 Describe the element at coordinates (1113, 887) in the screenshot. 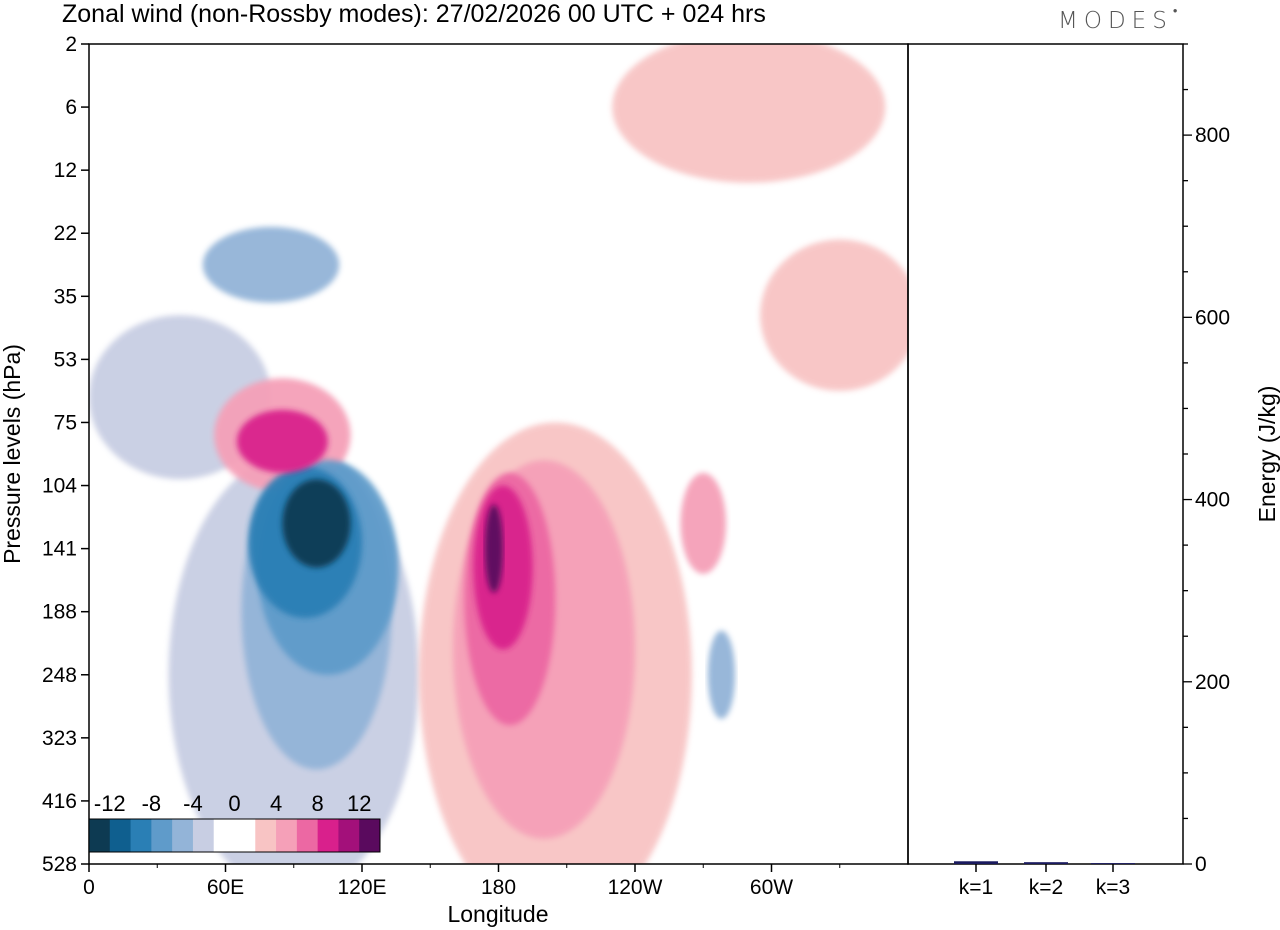

I see `bar-category-label: k=3` at that location.